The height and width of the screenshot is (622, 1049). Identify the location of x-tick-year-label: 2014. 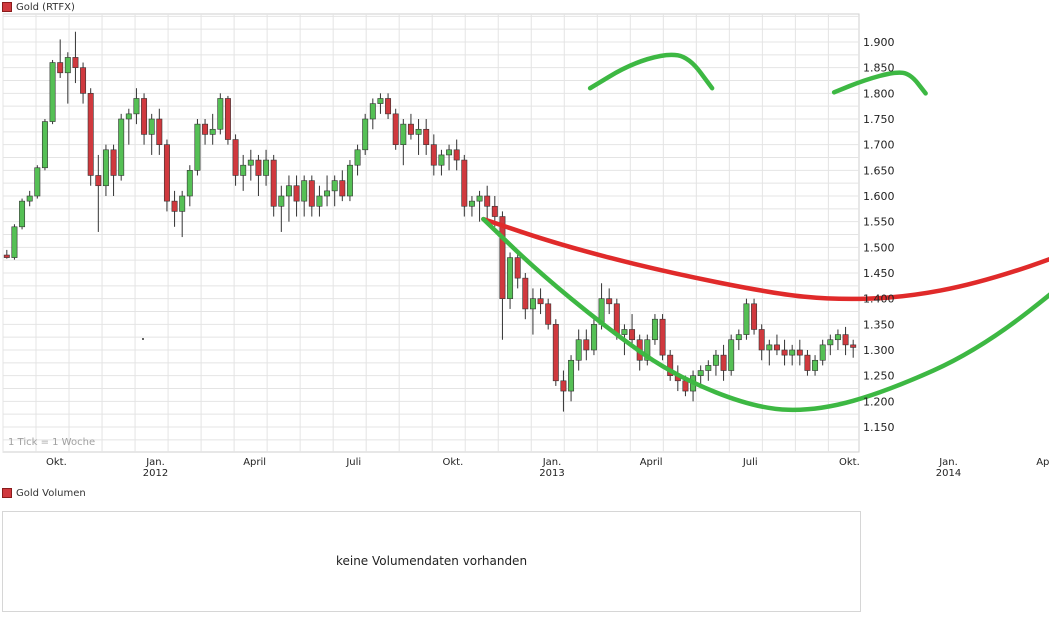
(948, 473).